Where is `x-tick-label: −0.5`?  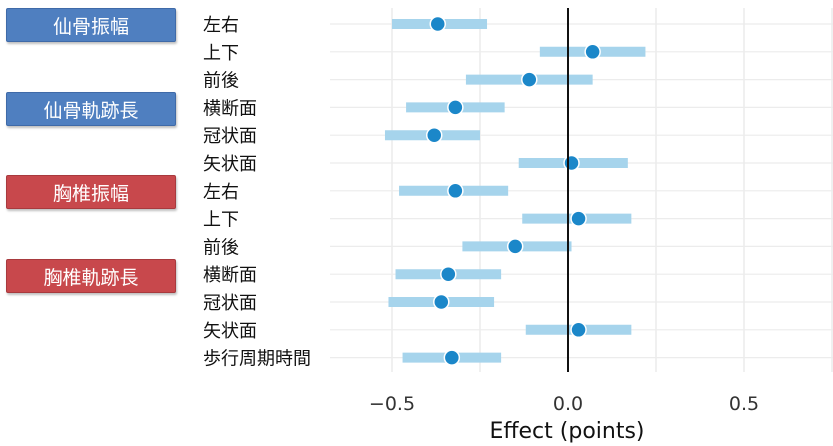
x-tick-label: −0.5 is located at coordinates (392, 404).